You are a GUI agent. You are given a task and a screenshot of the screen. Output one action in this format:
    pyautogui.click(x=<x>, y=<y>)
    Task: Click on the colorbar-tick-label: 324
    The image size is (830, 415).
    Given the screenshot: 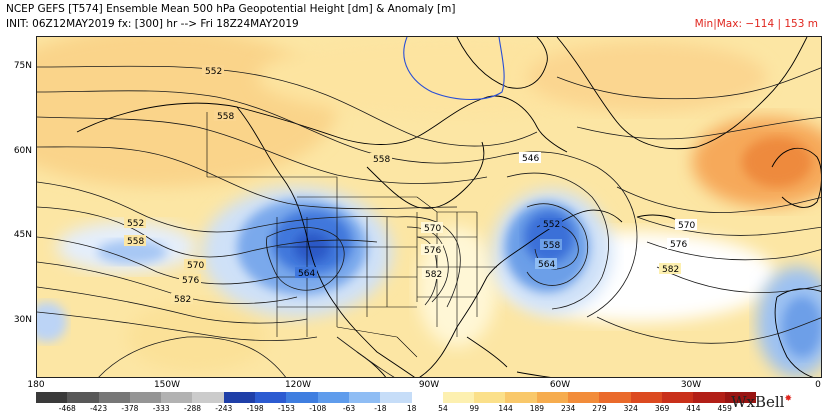 What is the action you would take?
    pyautogui.click(x=630, y=408)
    